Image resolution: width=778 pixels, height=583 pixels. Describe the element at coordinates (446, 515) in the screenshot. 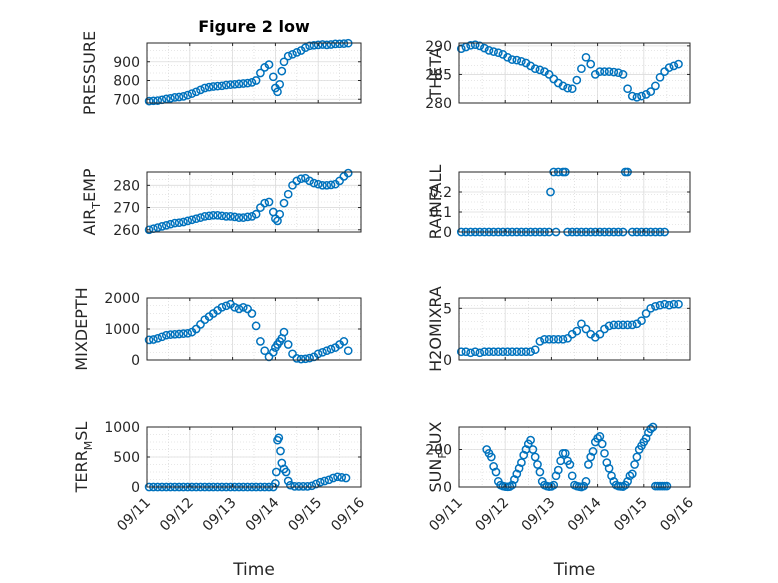

I see `x-tick-label: 09/11` at that location.